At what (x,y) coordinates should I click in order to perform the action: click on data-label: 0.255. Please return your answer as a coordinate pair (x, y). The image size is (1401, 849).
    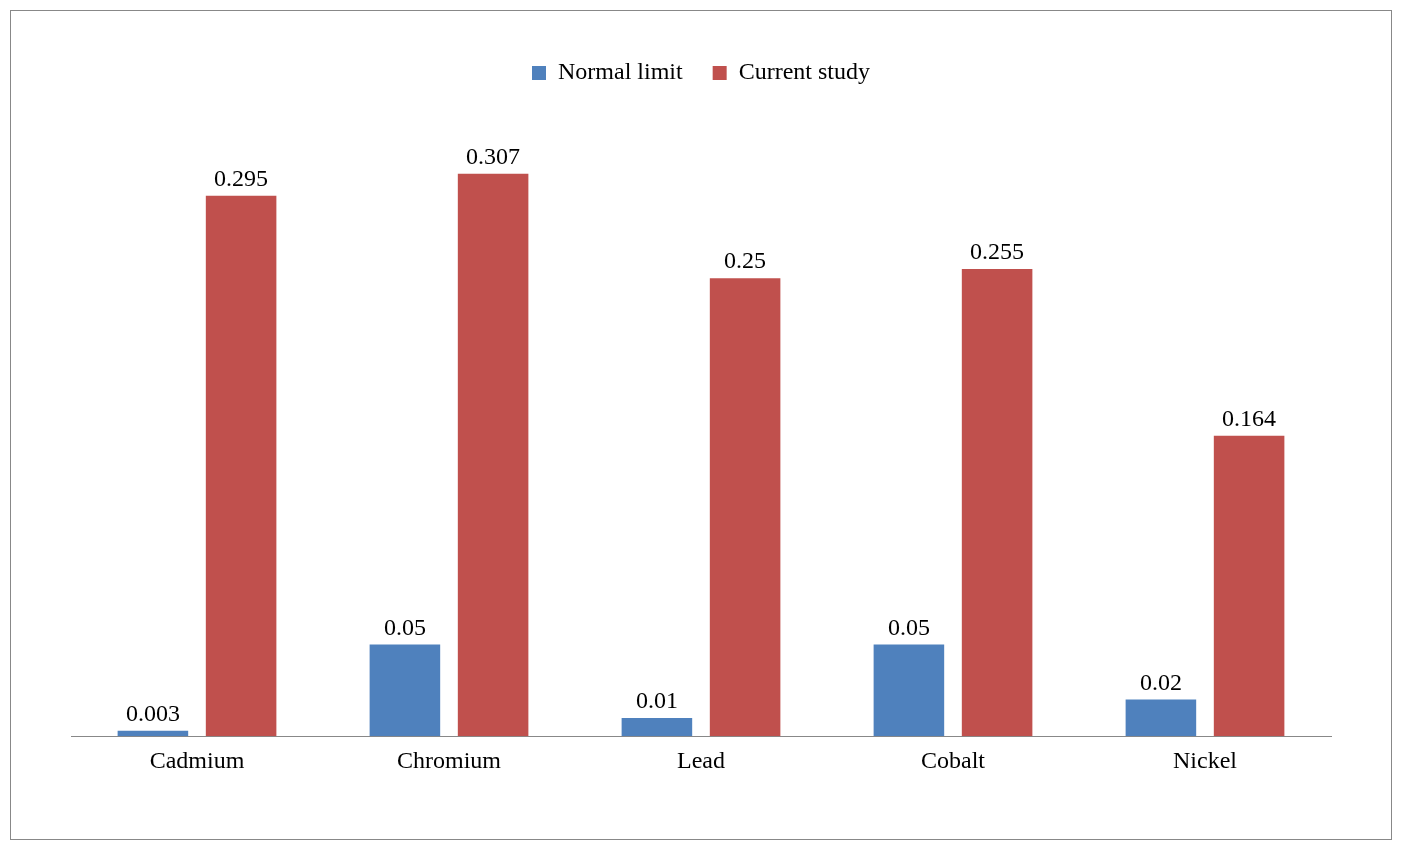
    Looking at the image, I should click on (997, 251).